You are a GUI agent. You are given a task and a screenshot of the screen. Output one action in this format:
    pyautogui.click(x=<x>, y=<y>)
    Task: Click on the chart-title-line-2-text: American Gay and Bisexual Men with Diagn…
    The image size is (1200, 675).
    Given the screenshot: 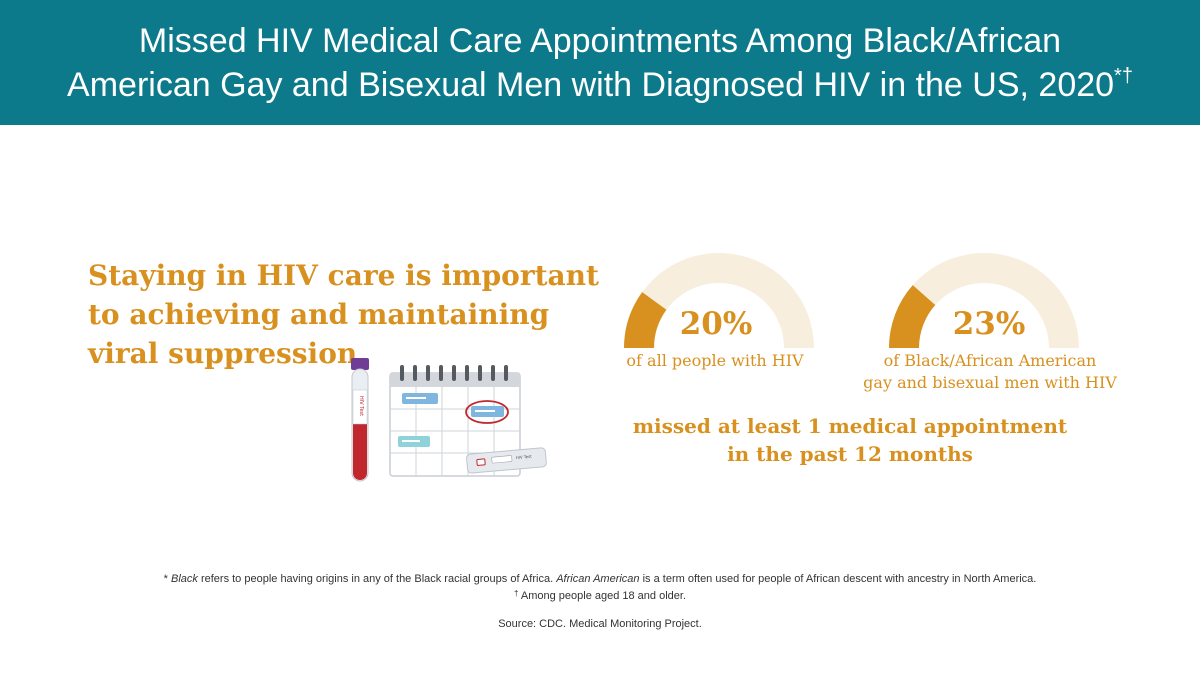 What is the action you would take?
    pyautogui.click(x=591, y=84)
    